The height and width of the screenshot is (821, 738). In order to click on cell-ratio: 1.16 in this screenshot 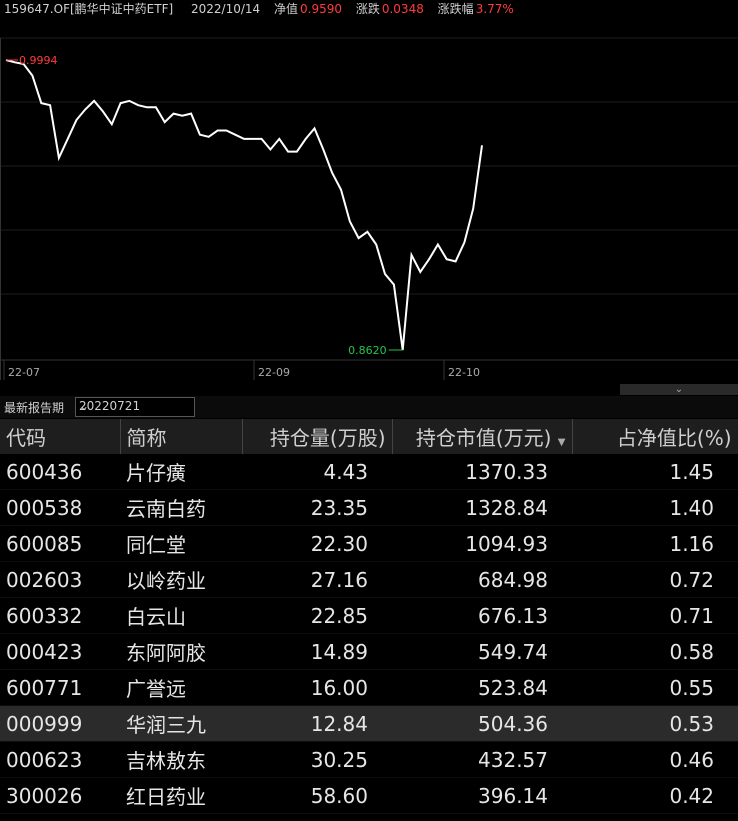, I will do `click(655, 543)`.